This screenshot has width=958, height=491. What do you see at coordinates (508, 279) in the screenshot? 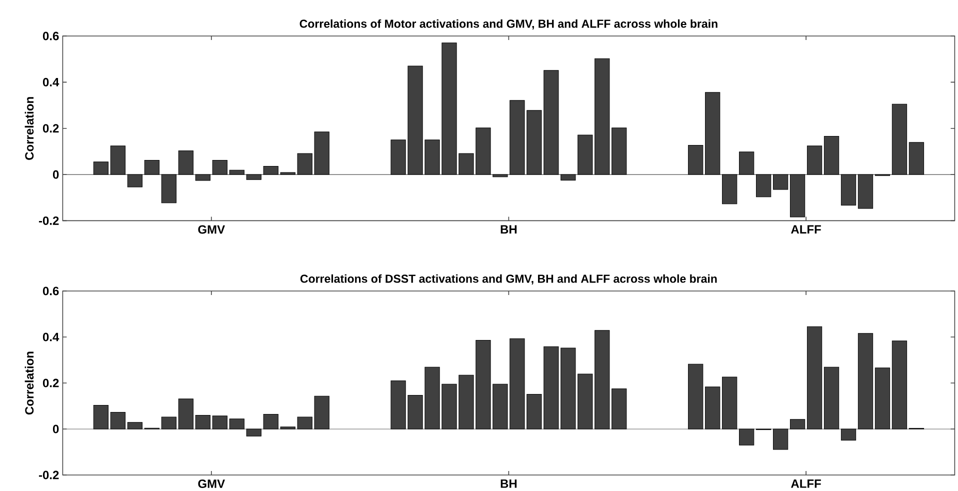
I see `chart-title: Correlations of DSST activations and GMV, BH and ALFF across whole brain` at bounding box center [508, 279].